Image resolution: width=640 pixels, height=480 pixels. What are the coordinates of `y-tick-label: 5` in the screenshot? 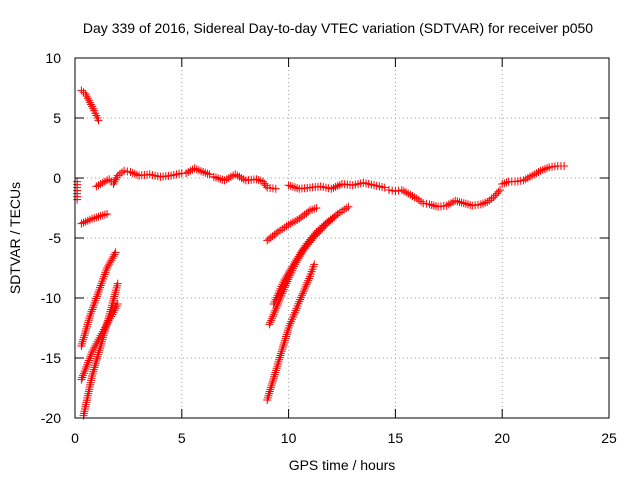 It's located at (57, 118).